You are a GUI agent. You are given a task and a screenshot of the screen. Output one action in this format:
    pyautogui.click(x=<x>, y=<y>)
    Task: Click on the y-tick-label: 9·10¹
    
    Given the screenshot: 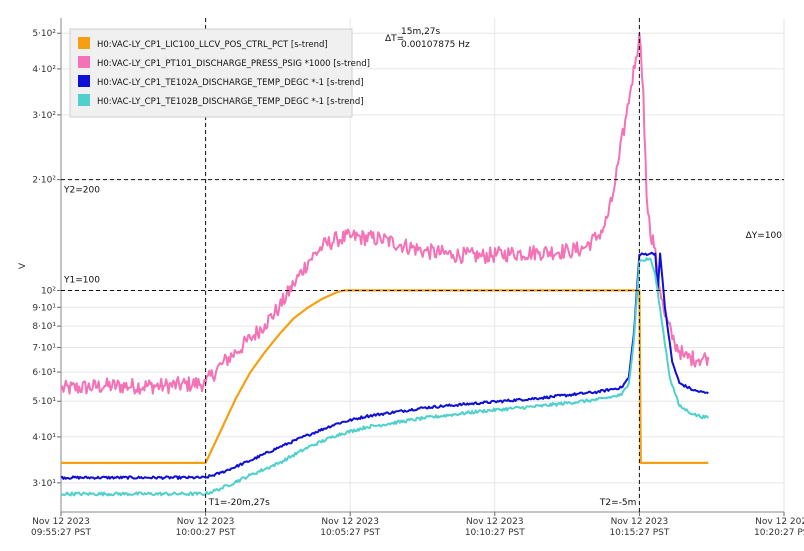 What is the action you would take?
    pyautogui.click(x=44, y=308)
    